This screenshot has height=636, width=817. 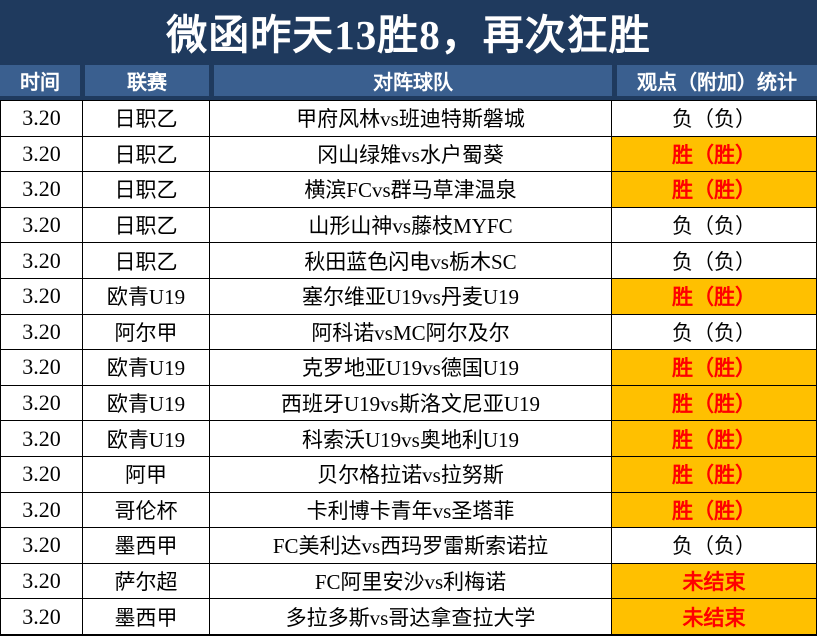 I want to click on match-cell: 科索沃U19vs奥地利U19, so click(x=411, y=438).